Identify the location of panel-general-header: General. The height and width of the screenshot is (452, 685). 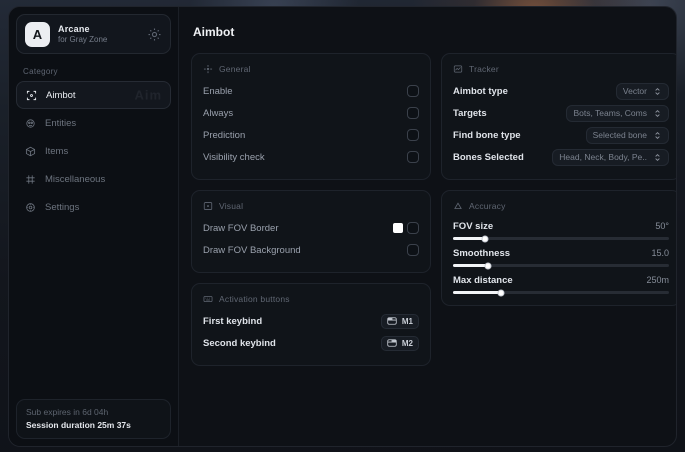
(311, 69).